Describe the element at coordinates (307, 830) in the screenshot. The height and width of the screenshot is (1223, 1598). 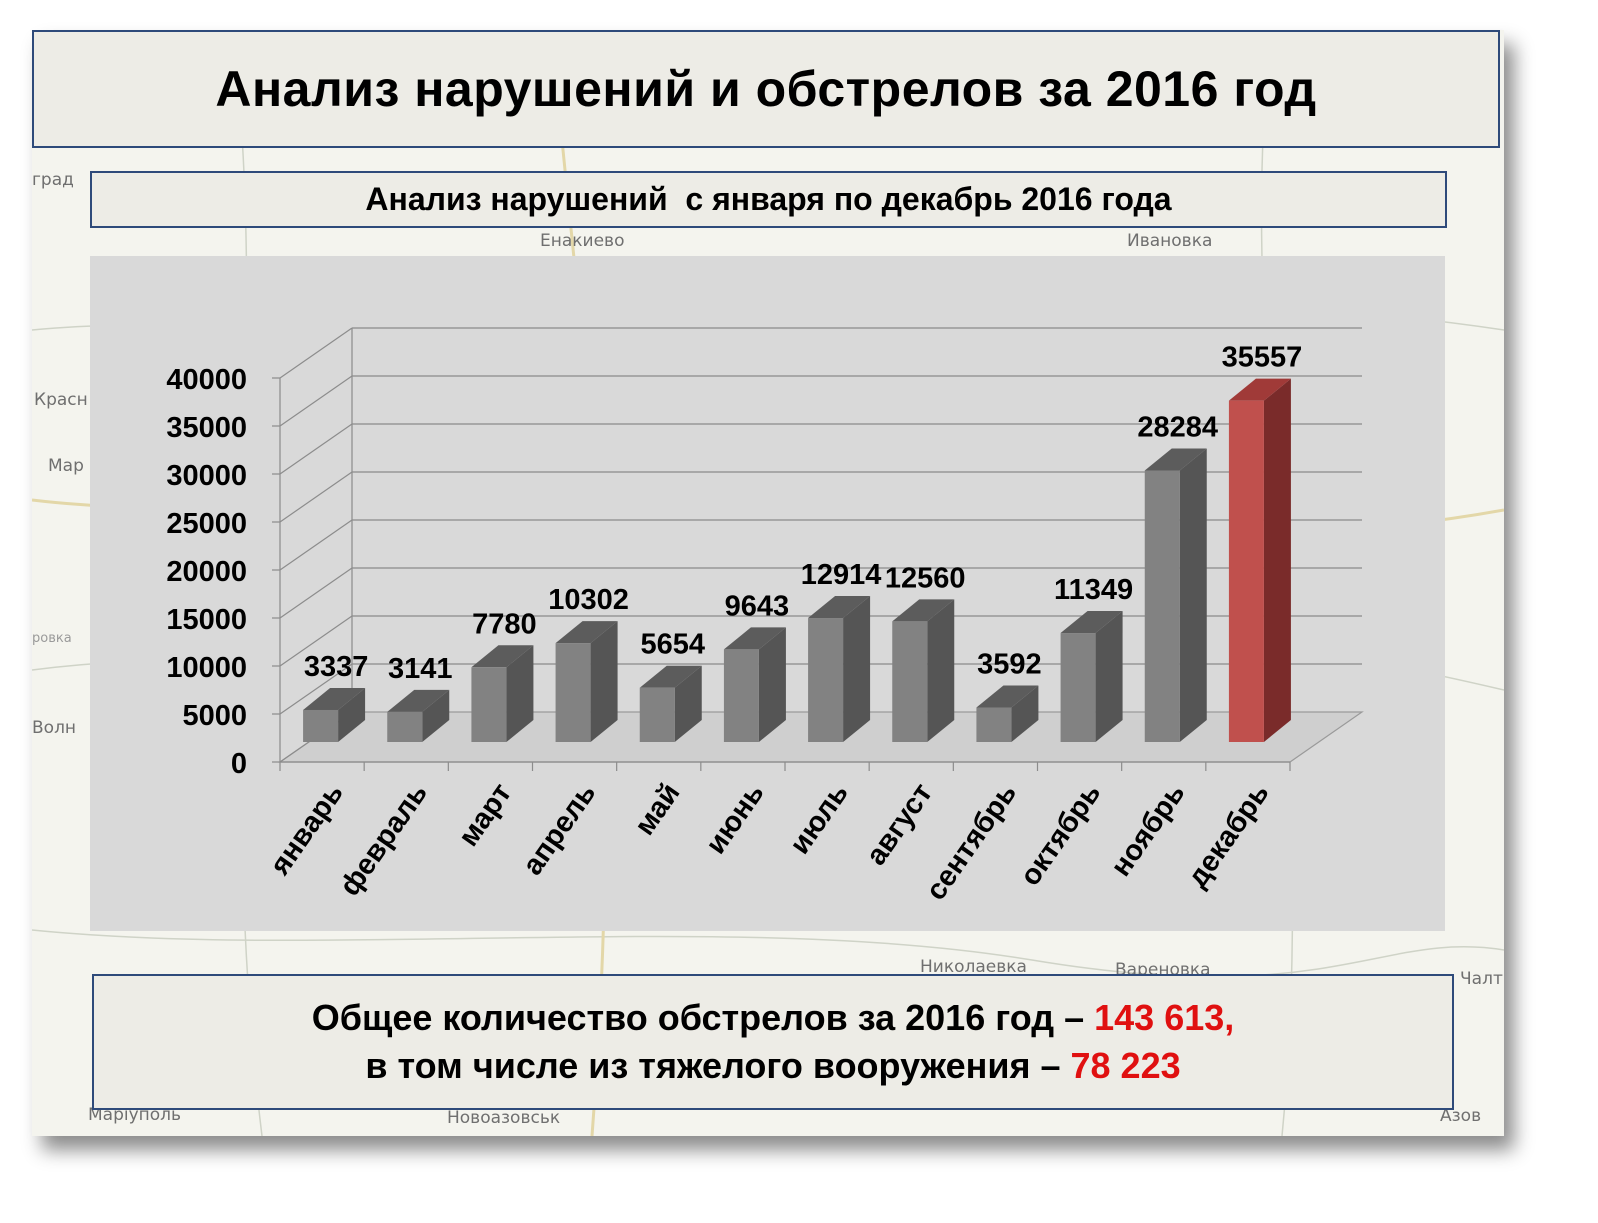
I see `x-tick-label: январь` at that location.